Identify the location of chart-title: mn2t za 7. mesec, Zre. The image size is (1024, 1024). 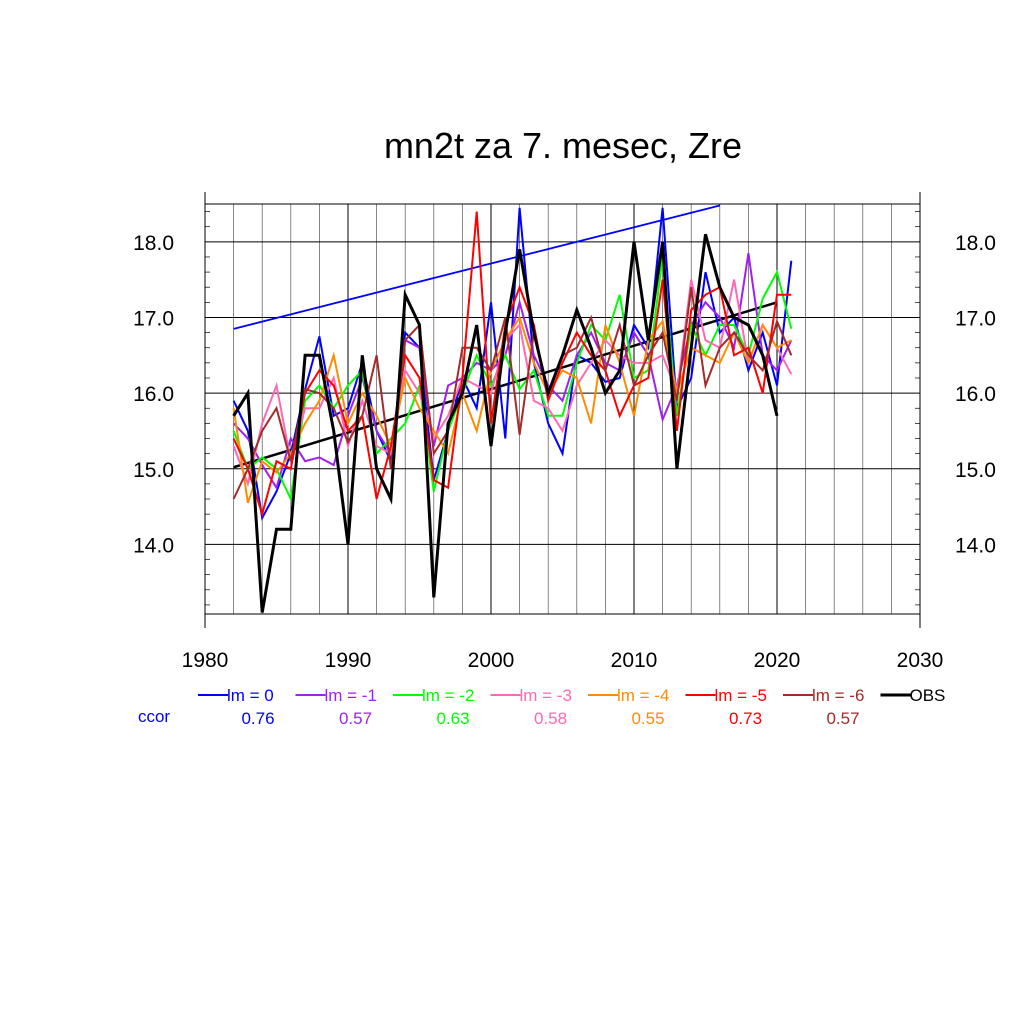
(563, 145).